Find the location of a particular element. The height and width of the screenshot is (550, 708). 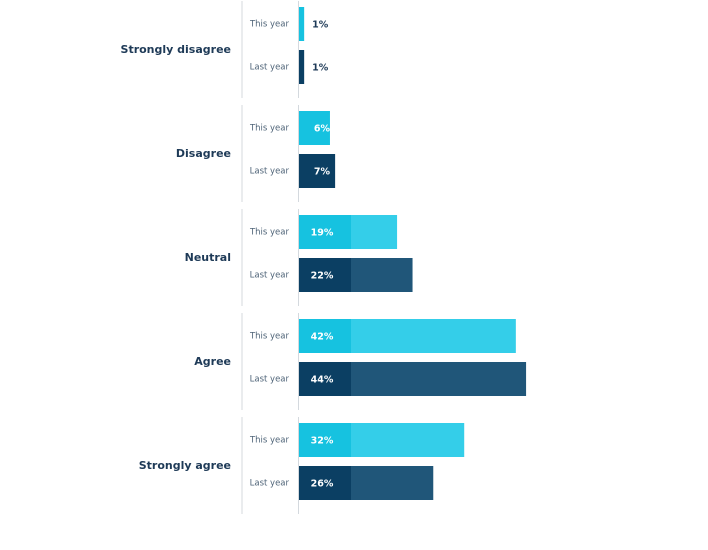

category-label: Disagree is located at coordinates (203, 153).